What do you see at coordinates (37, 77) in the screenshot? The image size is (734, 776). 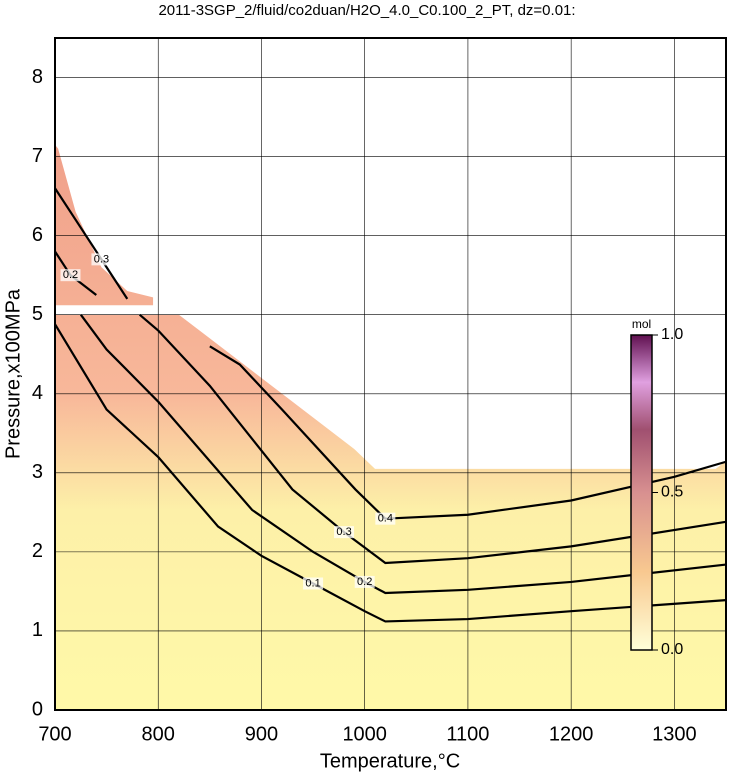 I see `y-tick-label: 8` at bounding box center [37, 77].